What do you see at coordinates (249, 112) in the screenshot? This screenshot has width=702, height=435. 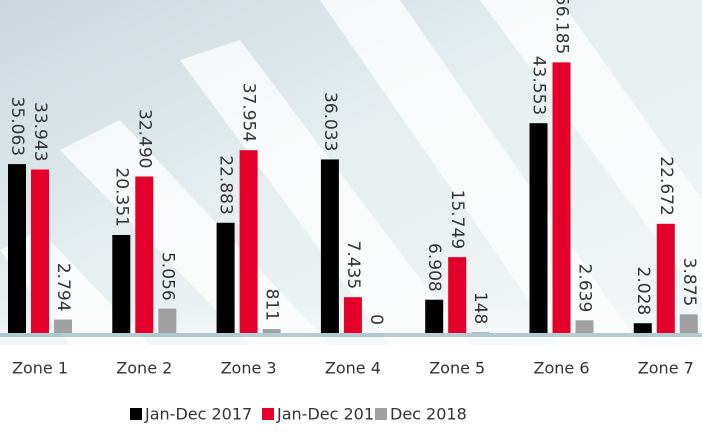 I see `data-label: 37.954` at bounding box center [249, 112].